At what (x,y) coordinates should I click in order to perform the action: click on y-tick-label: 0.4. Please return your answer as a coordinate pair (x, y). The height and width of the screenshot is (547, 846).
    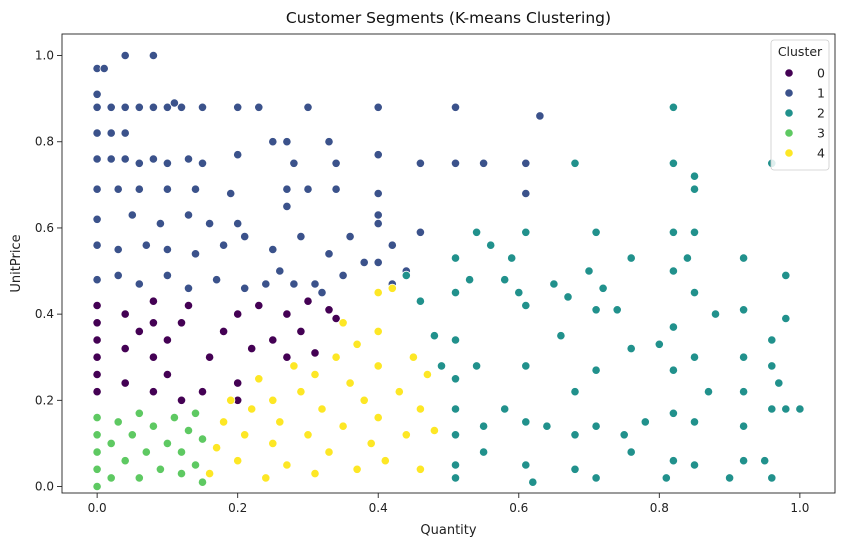
    Looking at the image, I should click on (44, 314).